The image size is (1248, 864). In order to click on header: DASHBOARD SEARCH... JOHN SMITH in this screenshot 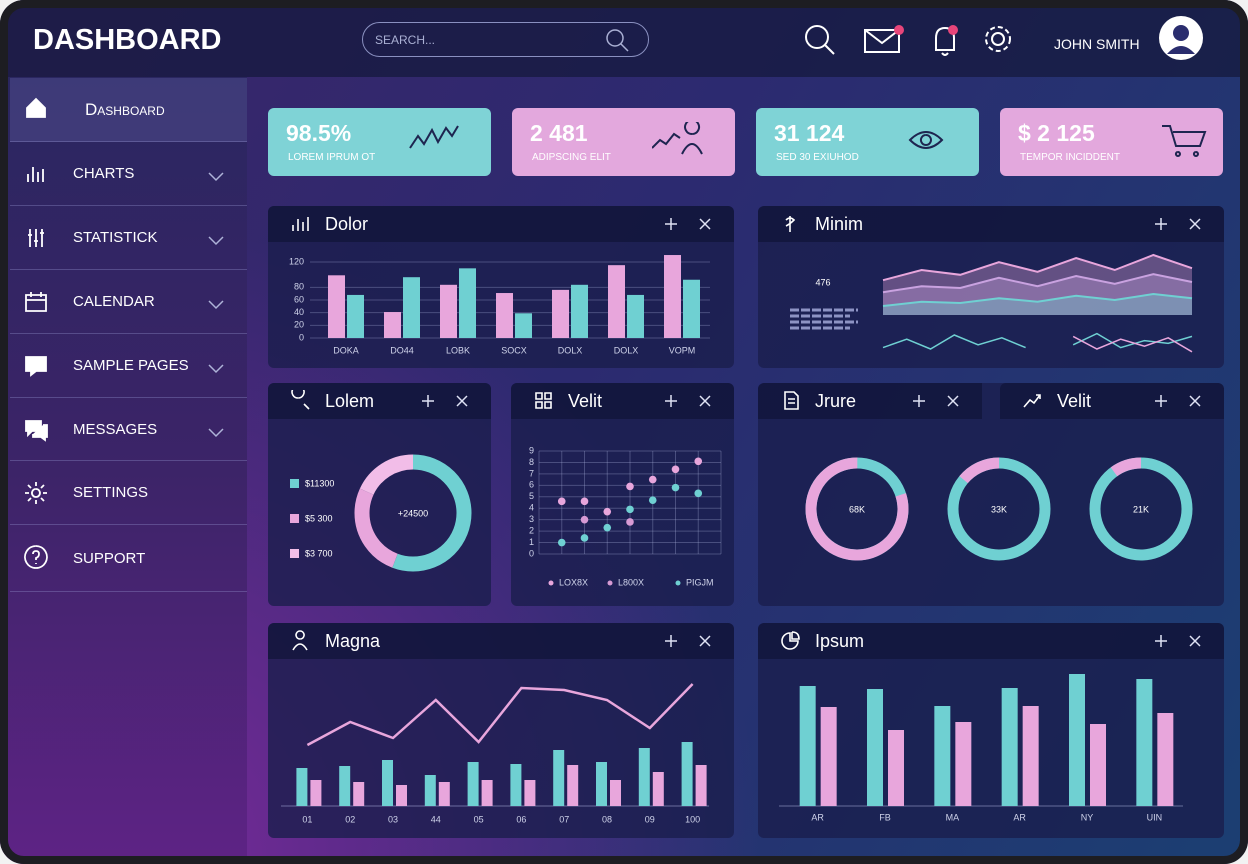, I will do `click(624, 38)`.